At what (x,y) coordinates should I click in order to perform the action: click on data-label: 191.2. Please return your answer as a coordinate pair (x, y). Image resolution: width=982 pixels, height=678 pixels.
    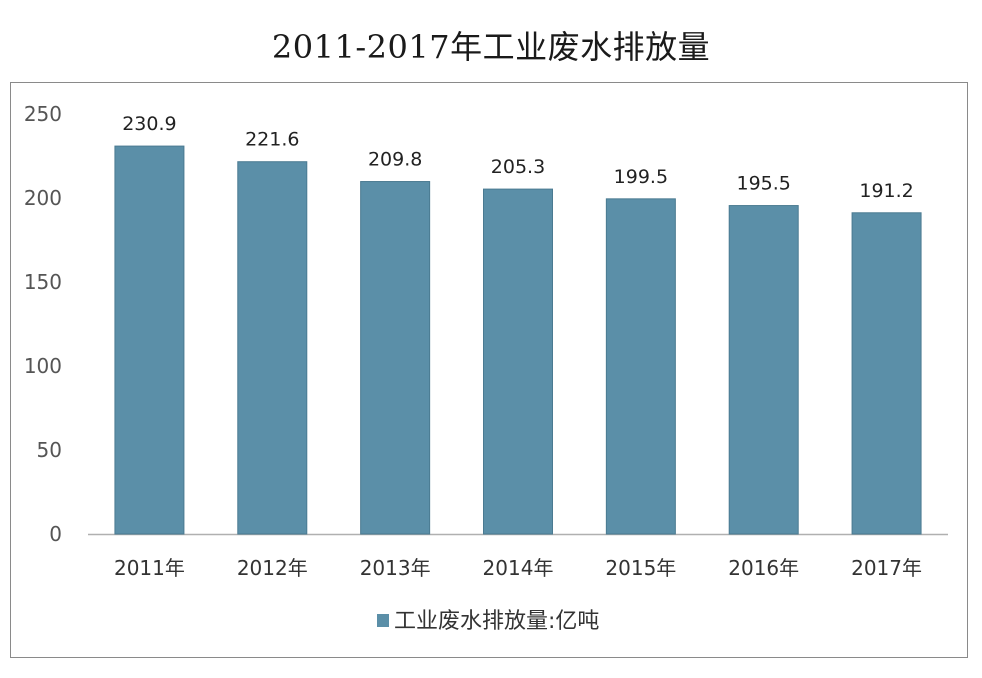
    Looking at the image, I should click on (886, 191).